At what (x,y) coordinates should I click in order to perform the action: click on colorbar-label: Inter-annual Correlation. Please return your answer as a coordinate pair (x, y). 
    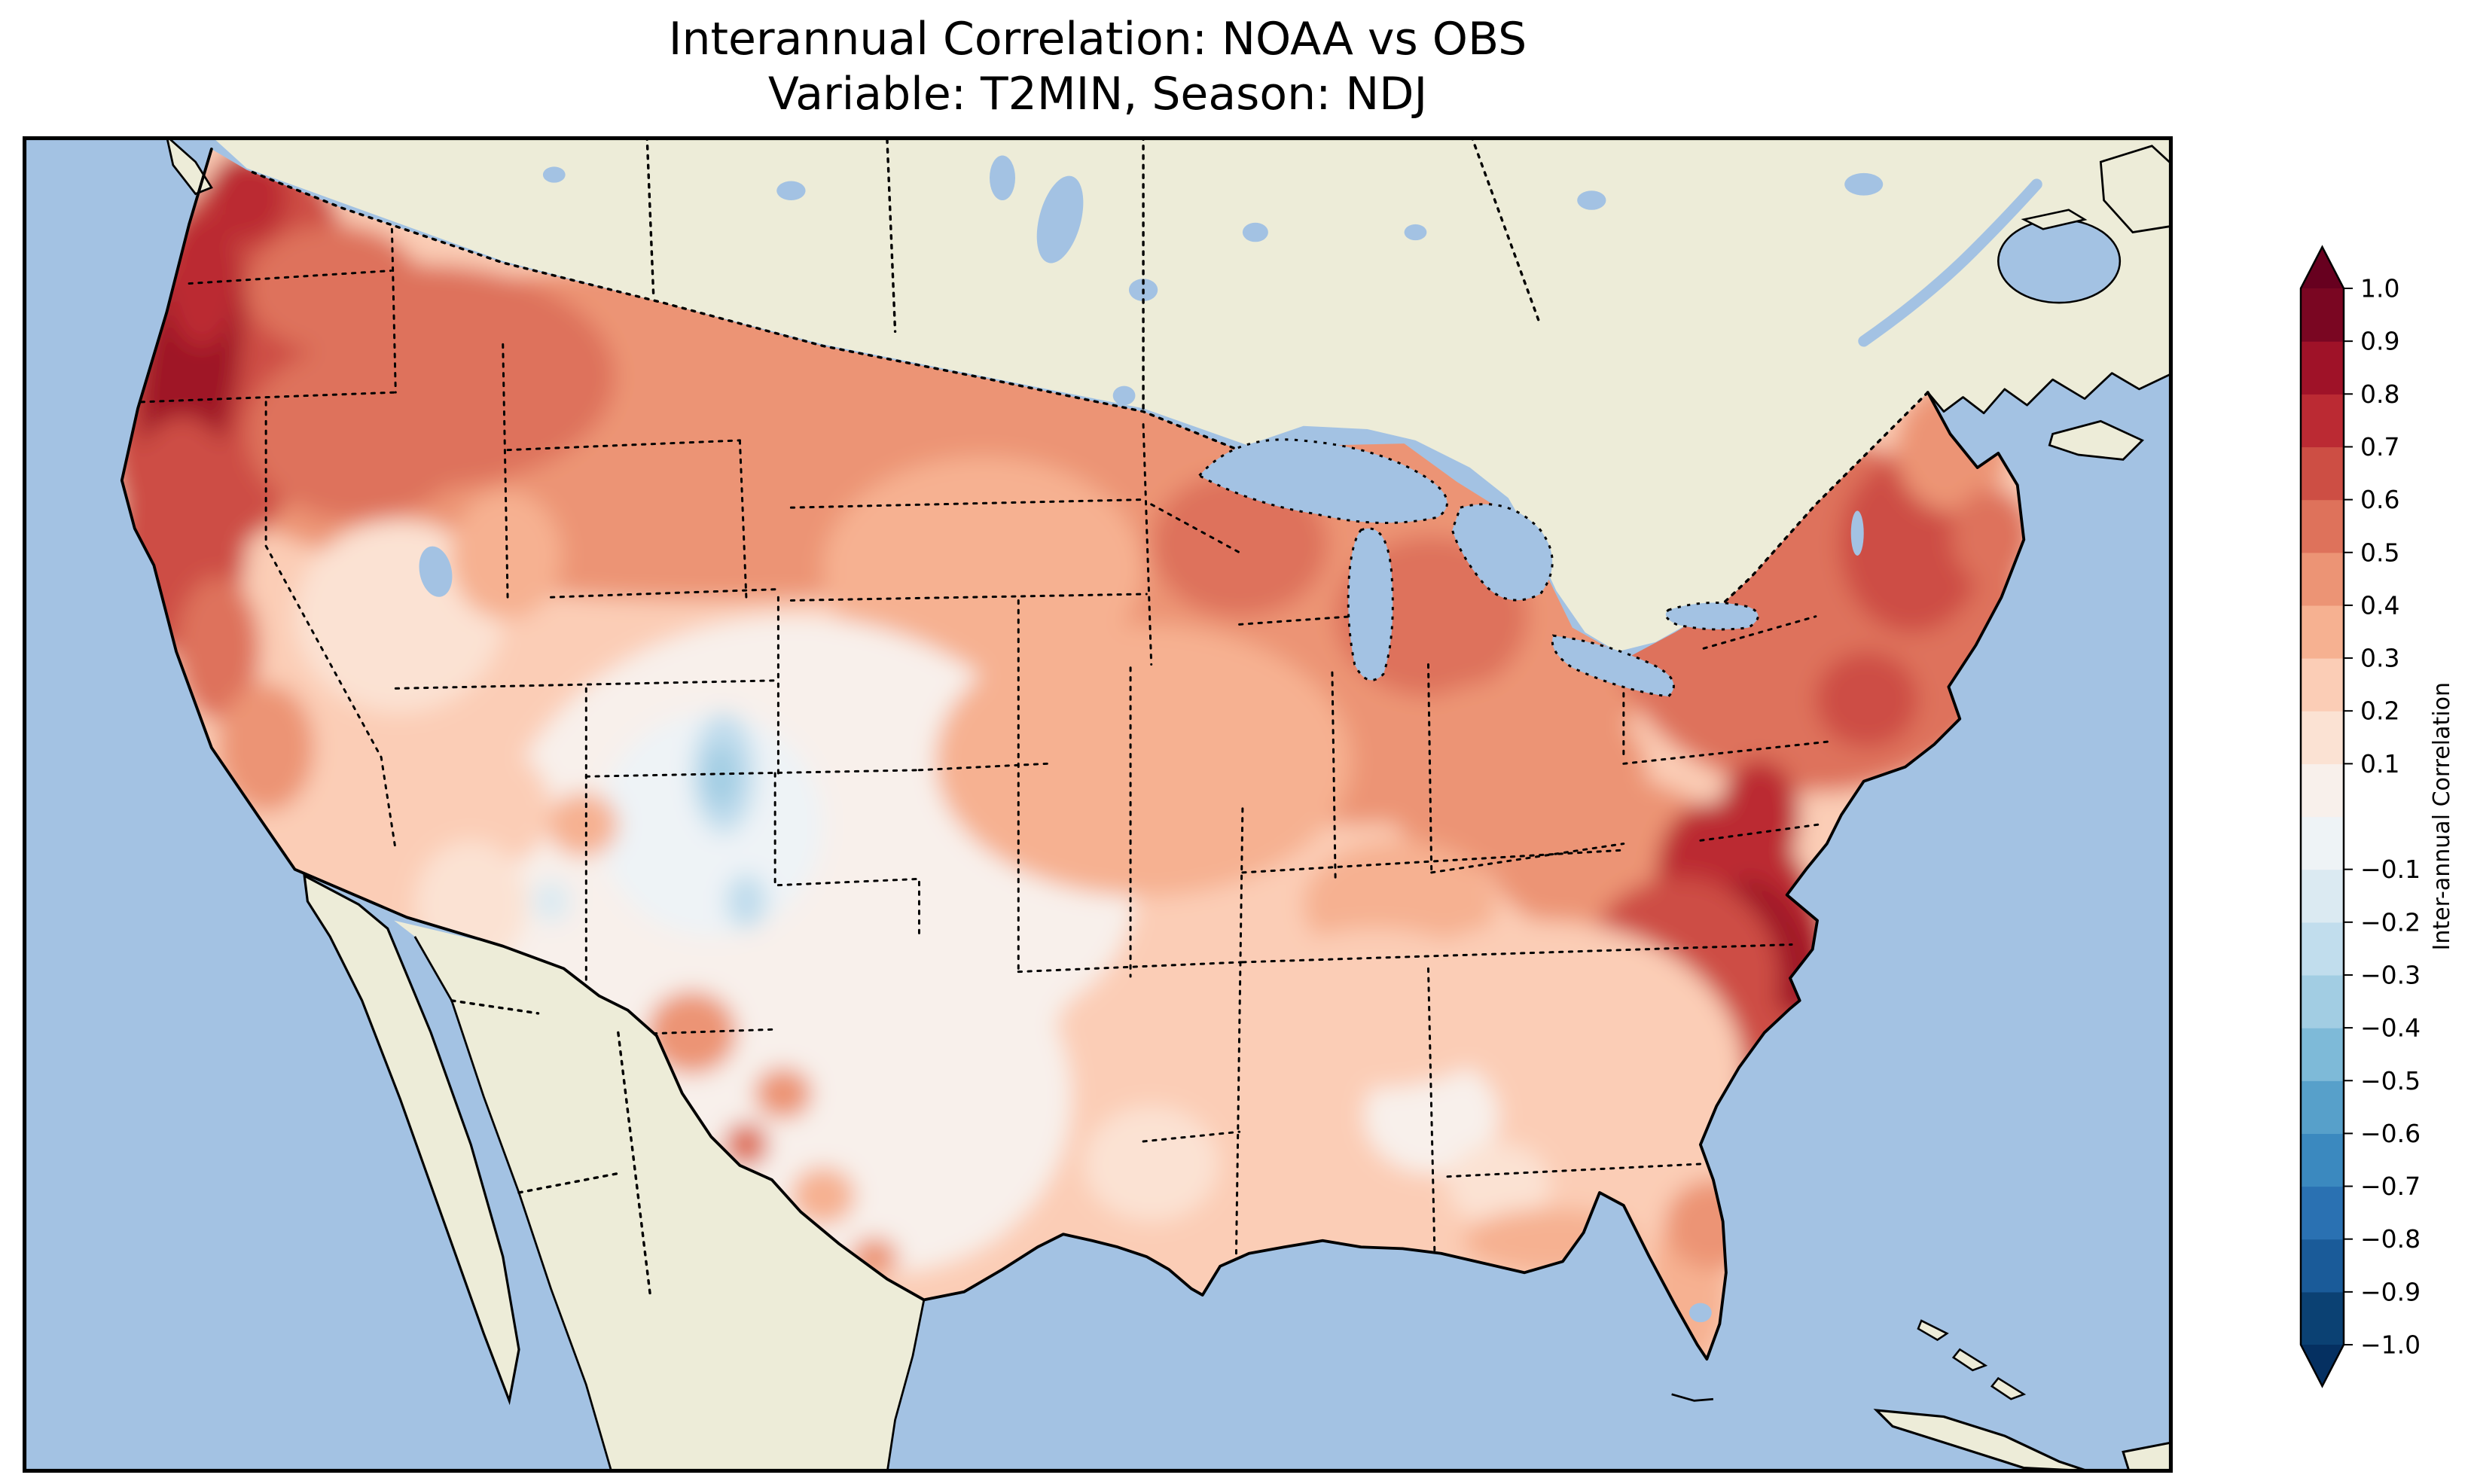
    Looking at the image, I should click on (2442, 816).